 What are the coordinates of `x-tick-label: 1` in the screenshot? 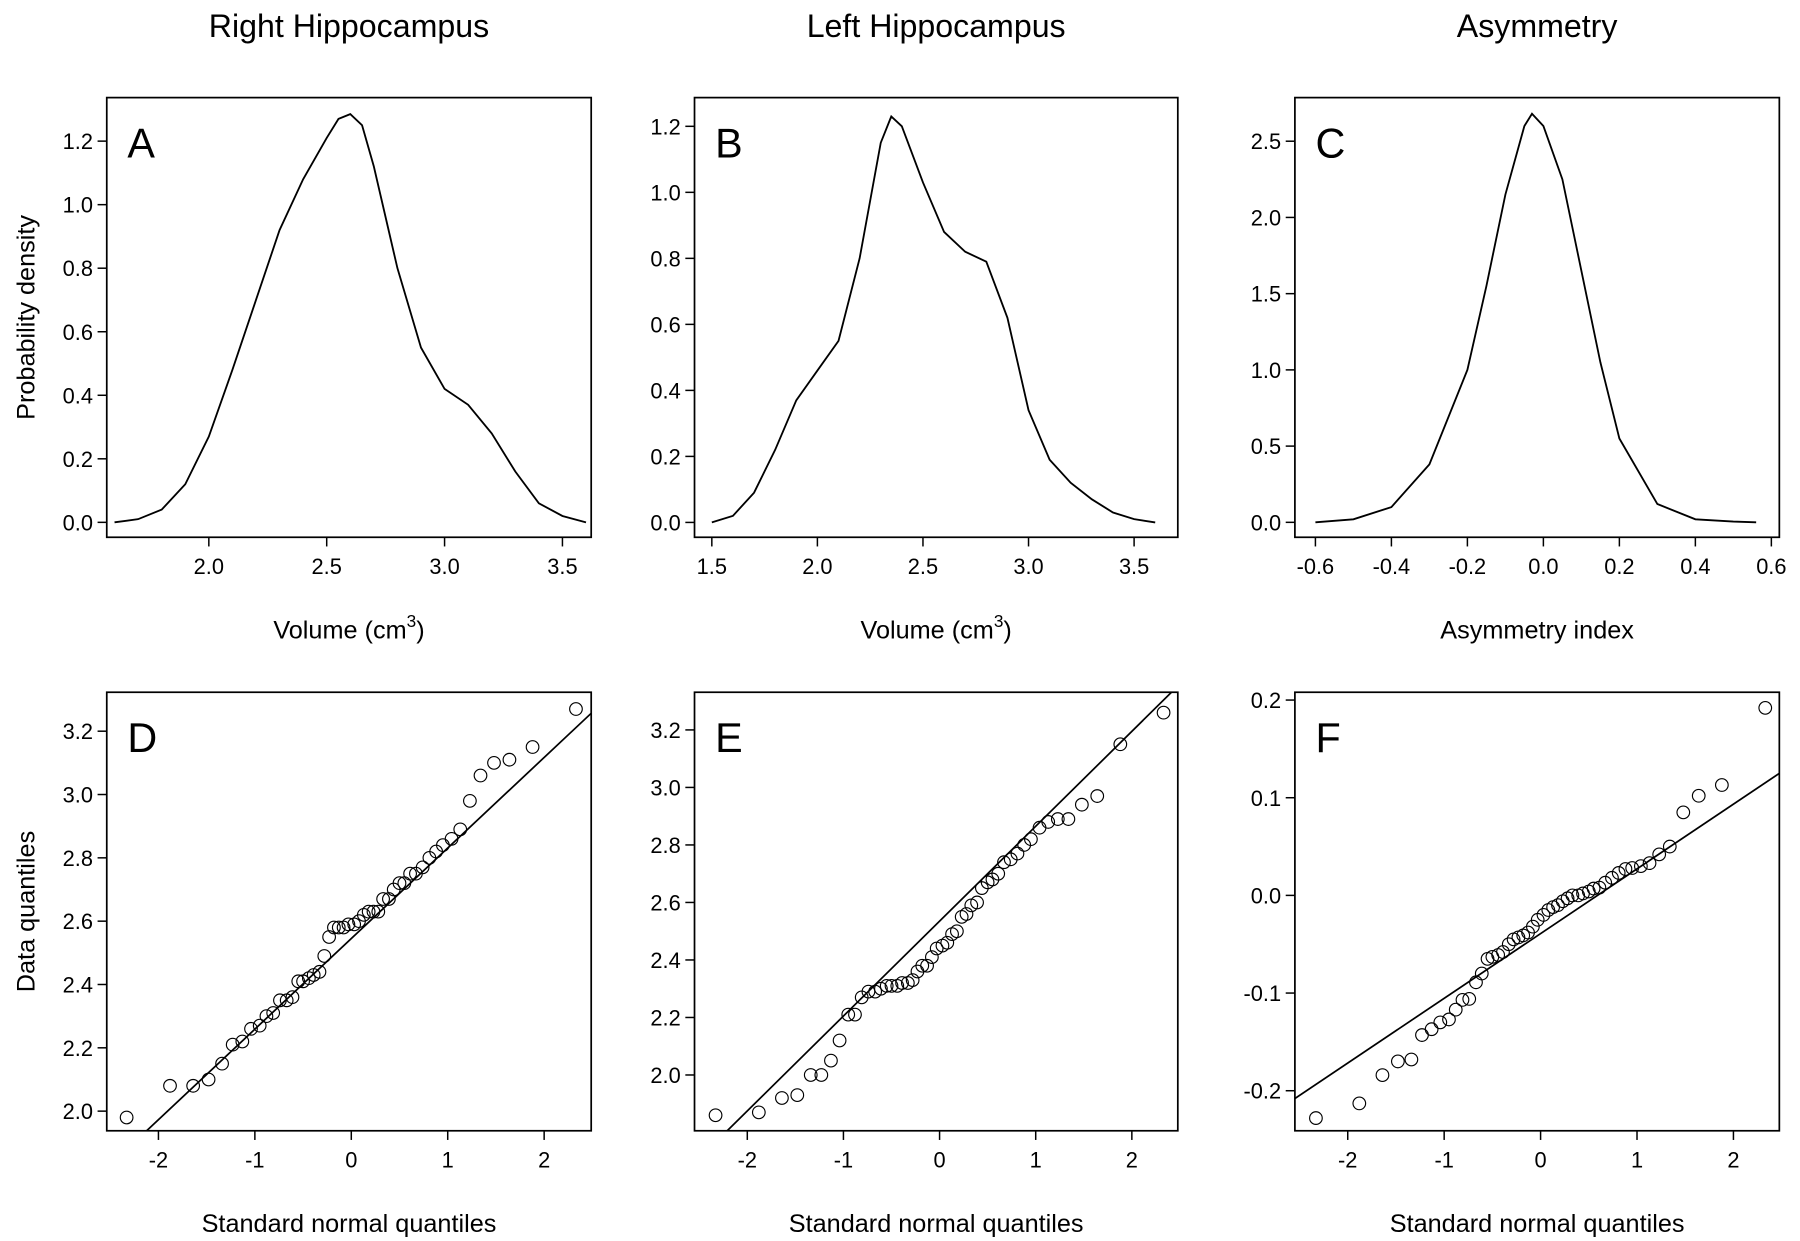 It's located at (1036, 1160).